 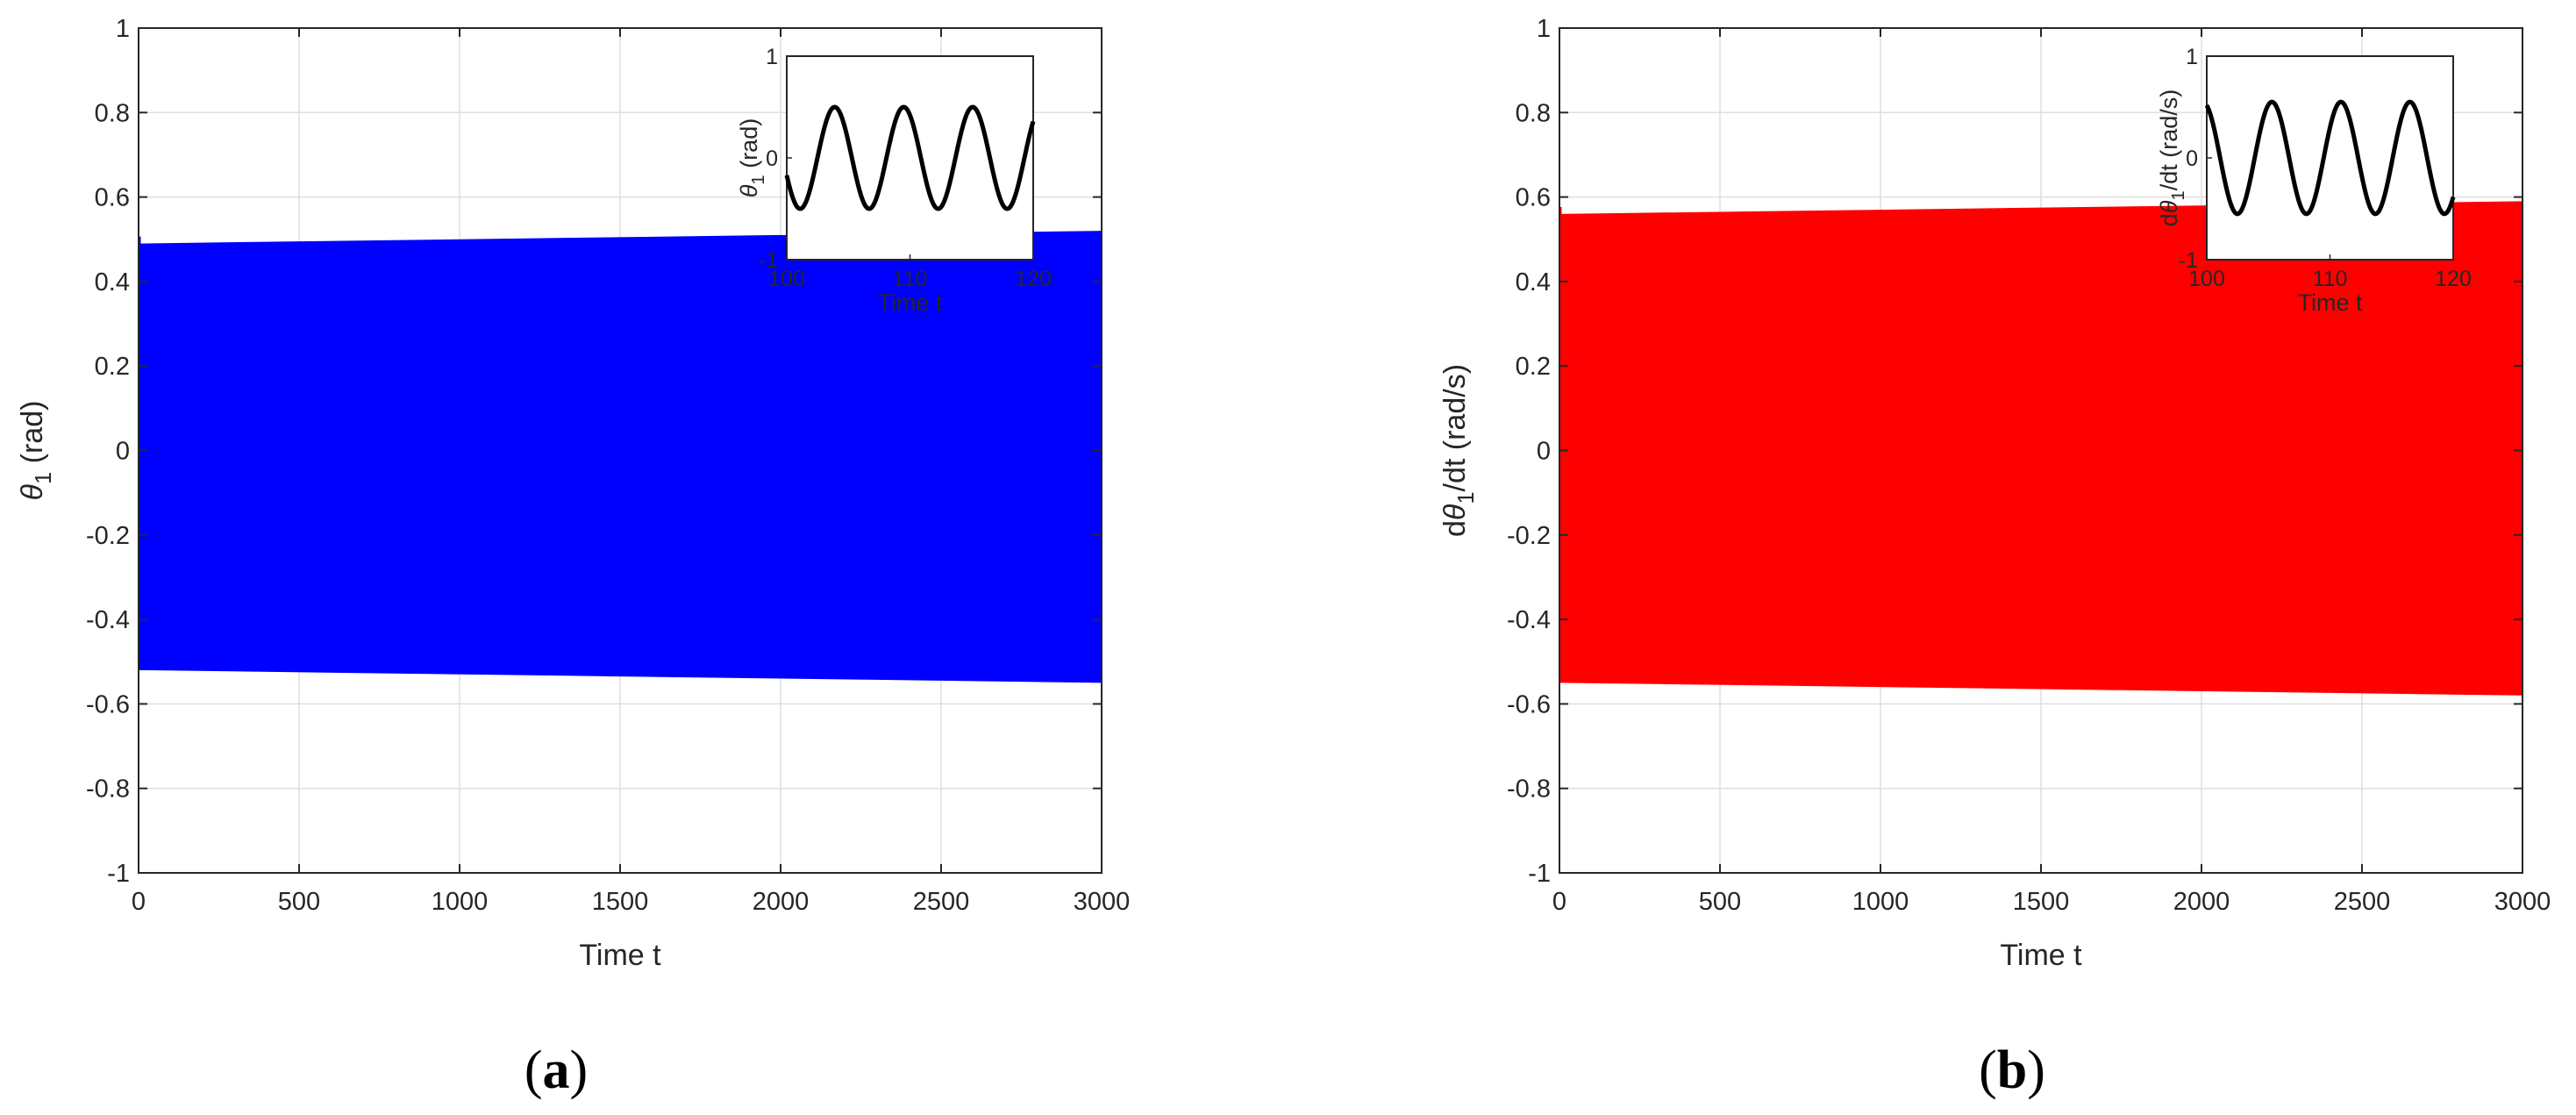 What do you see at coordinates (772, 159) in the screenshot?
I see `panel-a-inset-ytick-label-1: 0` at bounding box center [772, 159].